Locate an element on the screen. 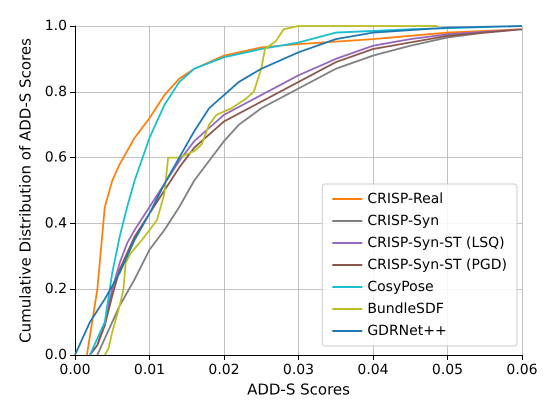 This screenshot has height=408, width=555. y-tick-label: 0.2 is located at coordinates (55, 289).